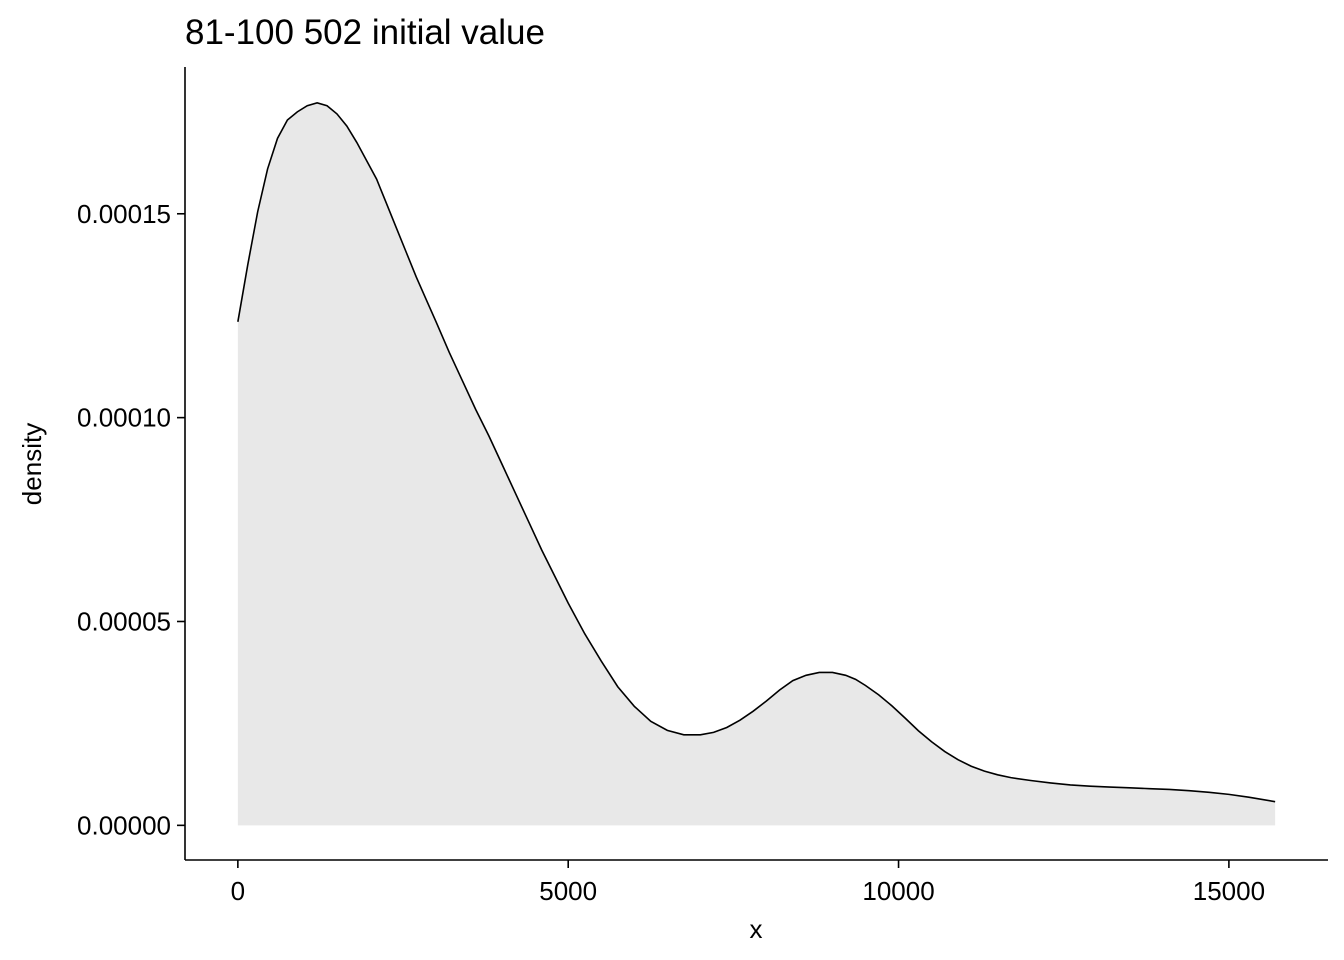  Describe the element at coordinates (748, 883) in the screenshot. I see `x-axis-ticks: 0 5000 10000 15000` at that location.